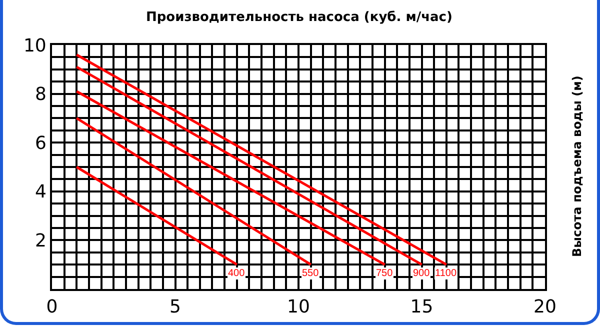 This screenshot has width=600, height=328. I want to click on y-axis-title: Высота подъема воды (м), so click(577, 166).